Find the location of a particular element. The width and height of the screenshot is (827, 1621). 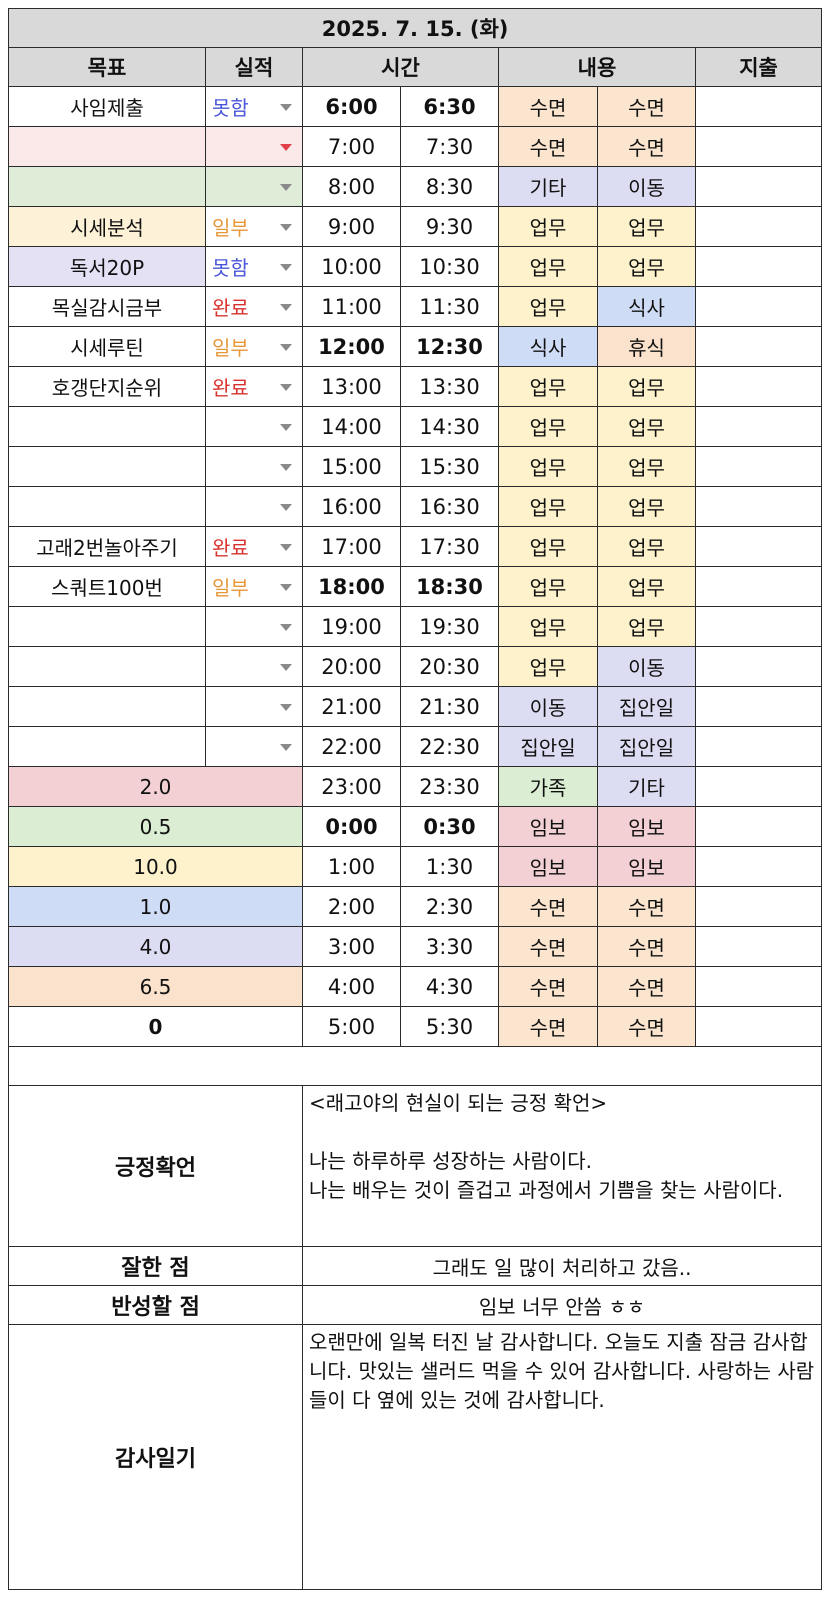

perf-dropdown: 못함 is located at coordinates (254, 266).